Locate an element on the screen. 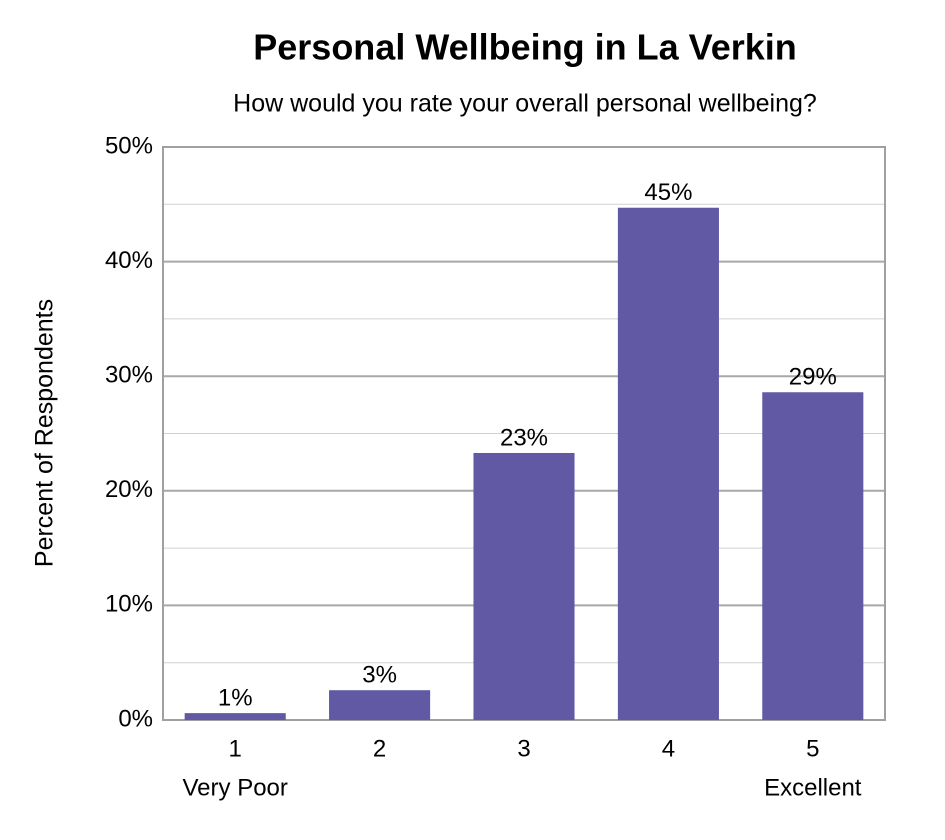 This screenshot has width=945, height=840. y-tick-label: 0% is located at coordinates (135, 718).